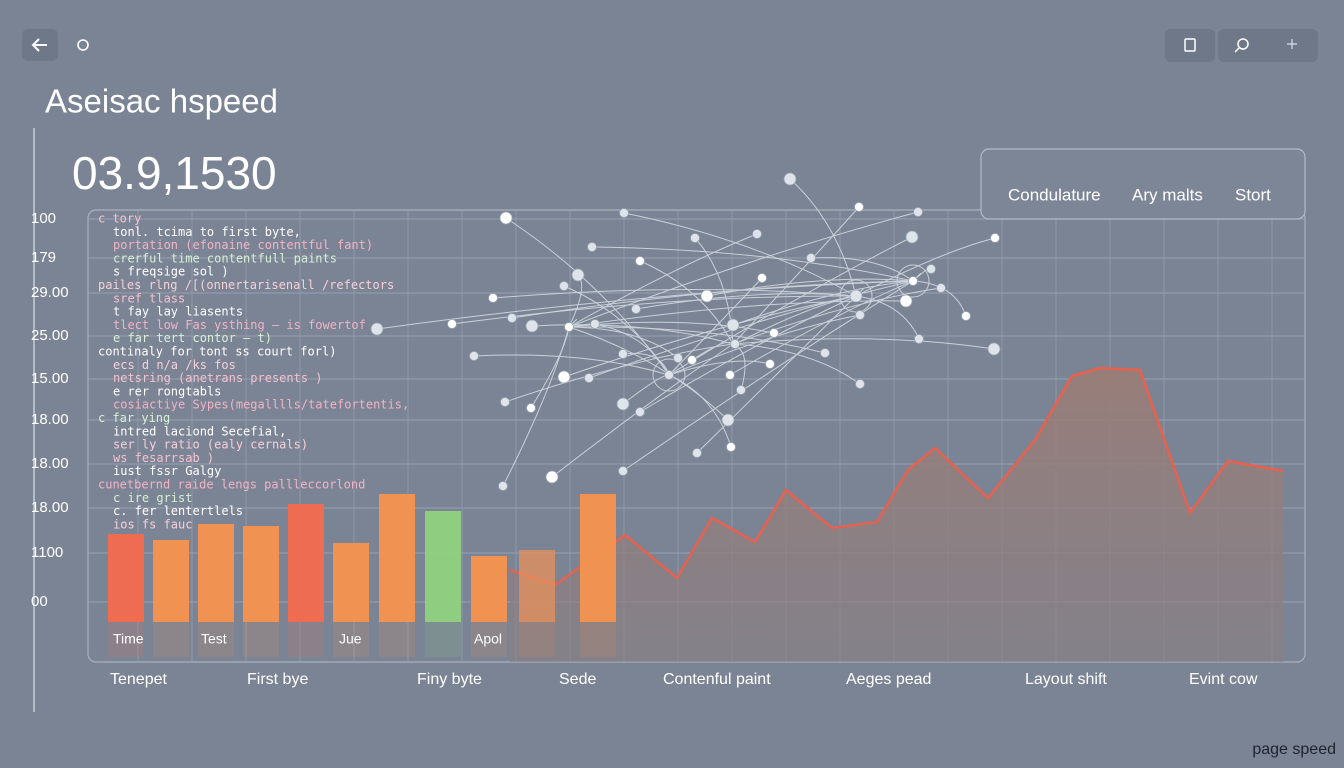 This screenshot has width=1344, height=768. I want to click on y-label: 29.00, so click(50, 292).